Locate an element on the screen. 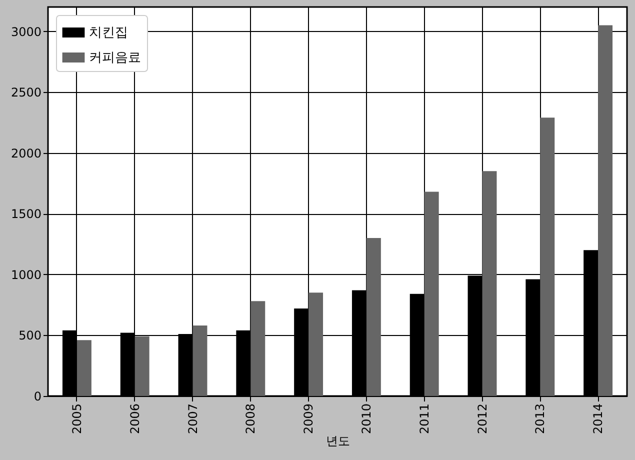 Image resolution: width=635 pixels, height=460 pixels. x-axis-title: 년도 is located at coordinates (338, 441).